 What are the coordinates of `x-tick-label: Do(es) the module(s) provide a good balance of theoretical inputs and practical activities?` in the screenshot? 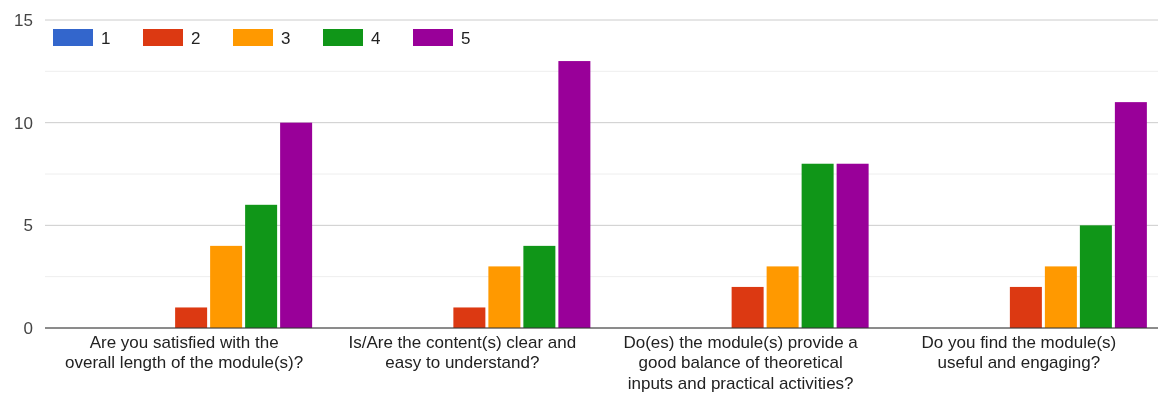 It's located at (741, 363).